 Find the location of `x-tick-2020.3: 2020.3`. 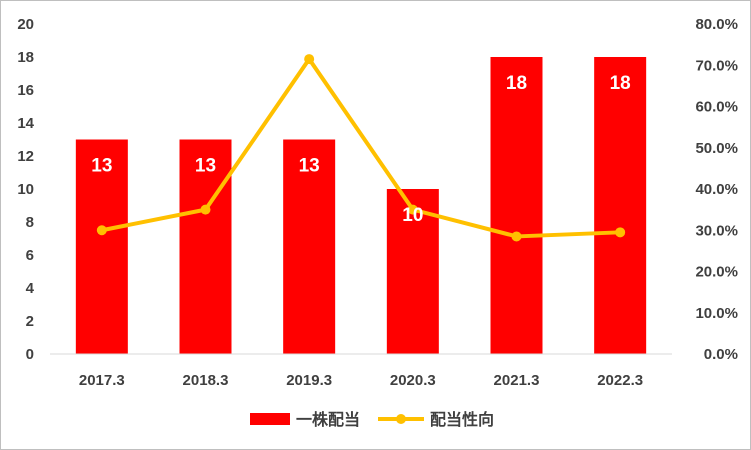

x-tick-2020.3: 2020.3 is located at coordinates (413, 380).